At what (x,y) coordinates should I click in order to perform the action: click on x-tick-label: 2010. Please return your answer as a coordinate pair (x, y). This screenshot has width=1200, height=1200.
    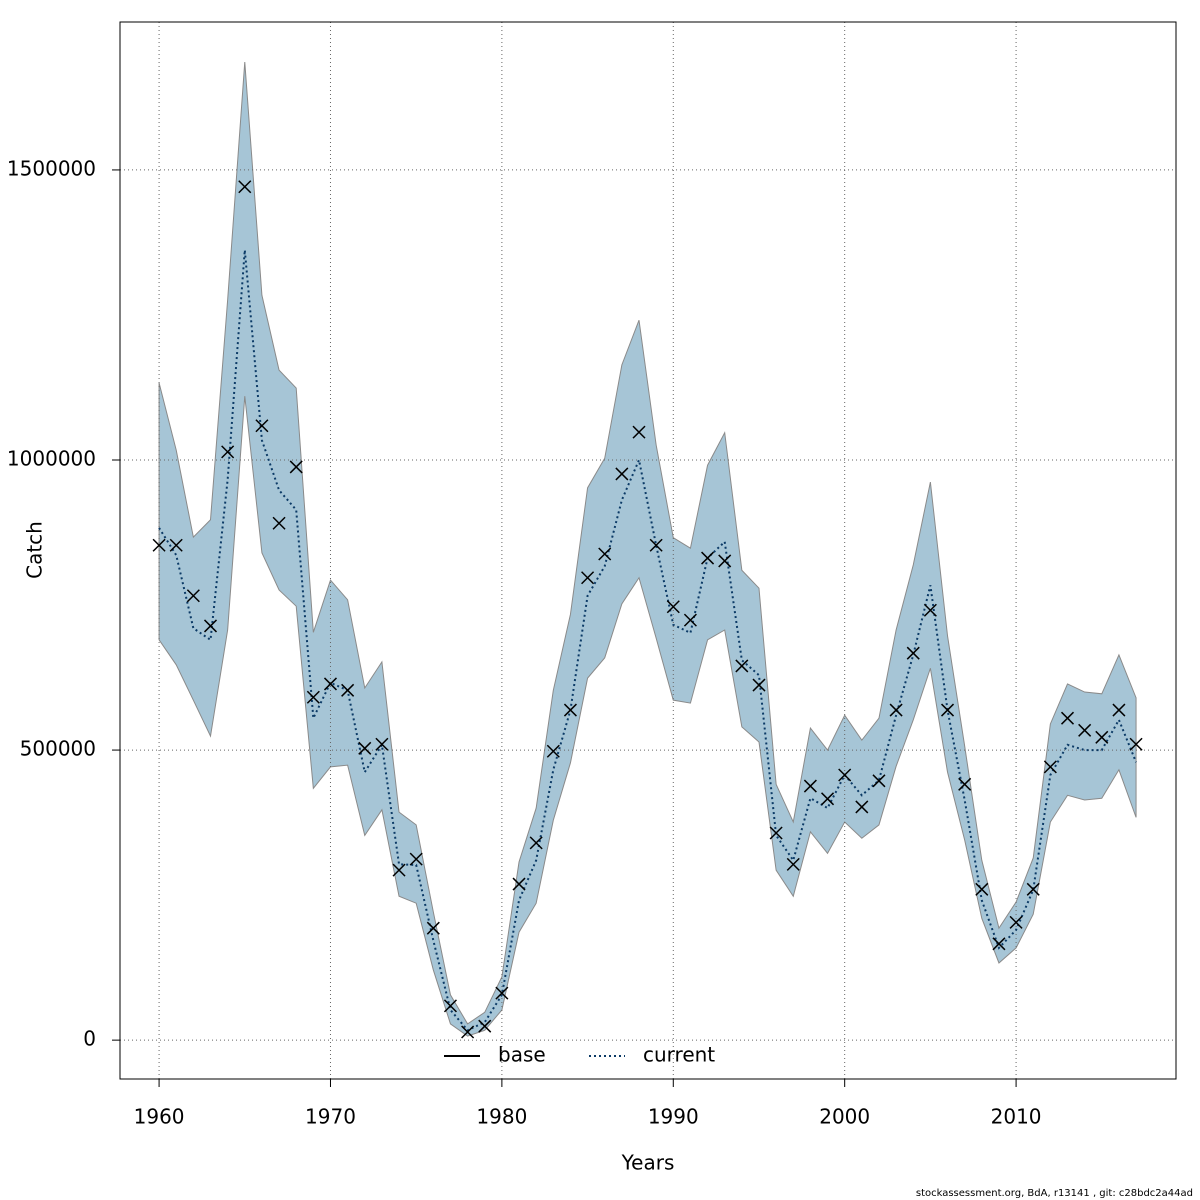
    Looking at the image, I should click on (1016, 1117).